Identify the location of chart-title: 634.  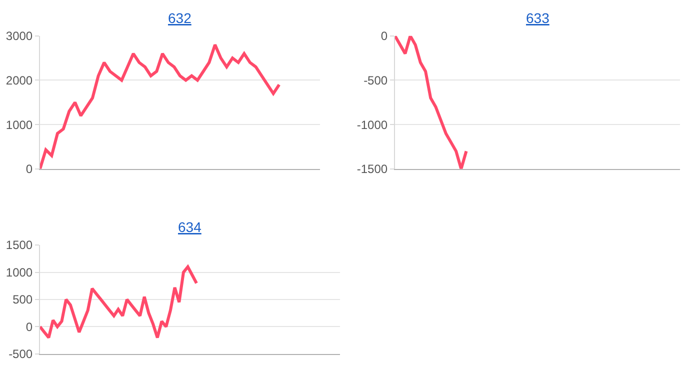
(190, 227).